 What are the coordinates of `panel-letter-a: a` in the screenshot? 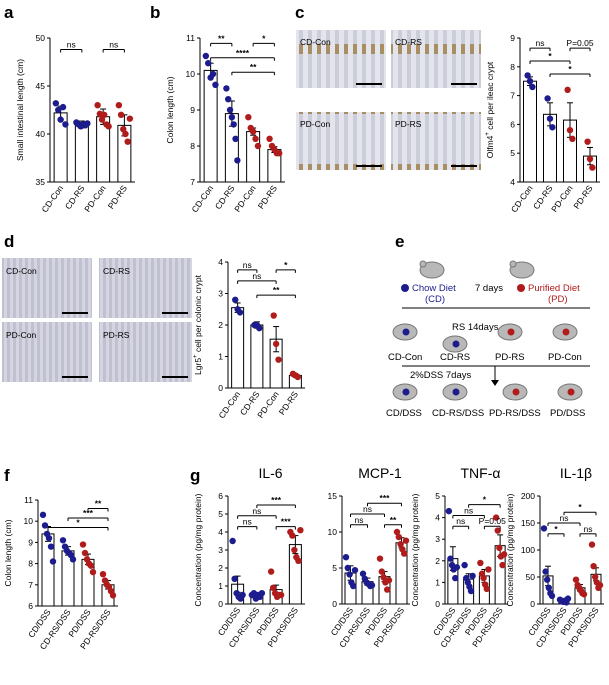 It's located at (9, 12).